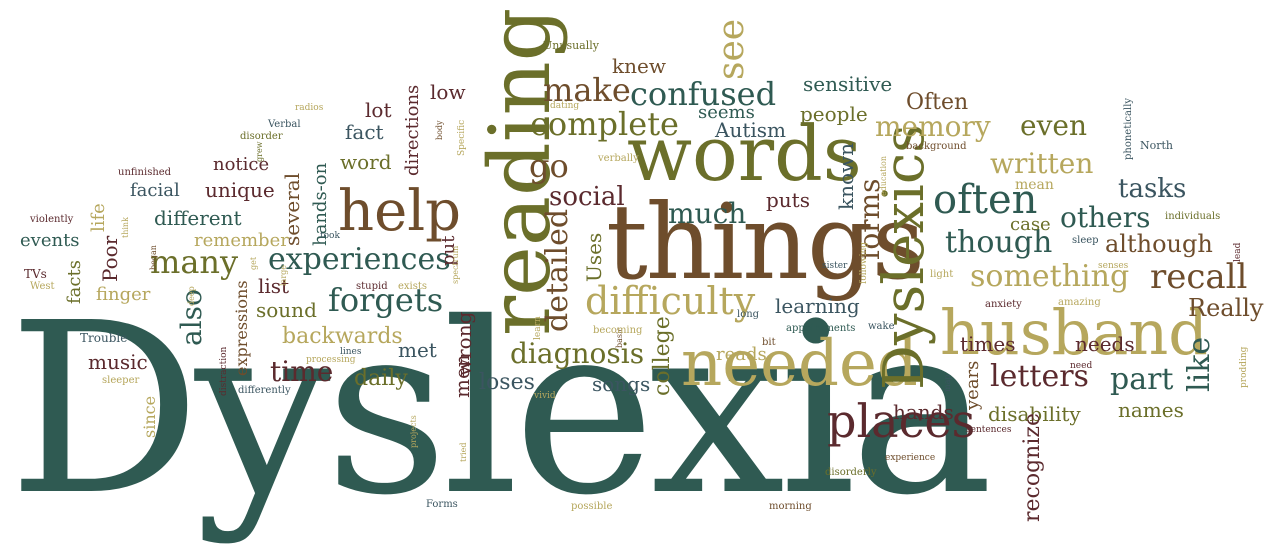 Image resolution: width=1278 pixels, height=551 pixels. I want to click on cloud-word: complete, so click(604, 124).